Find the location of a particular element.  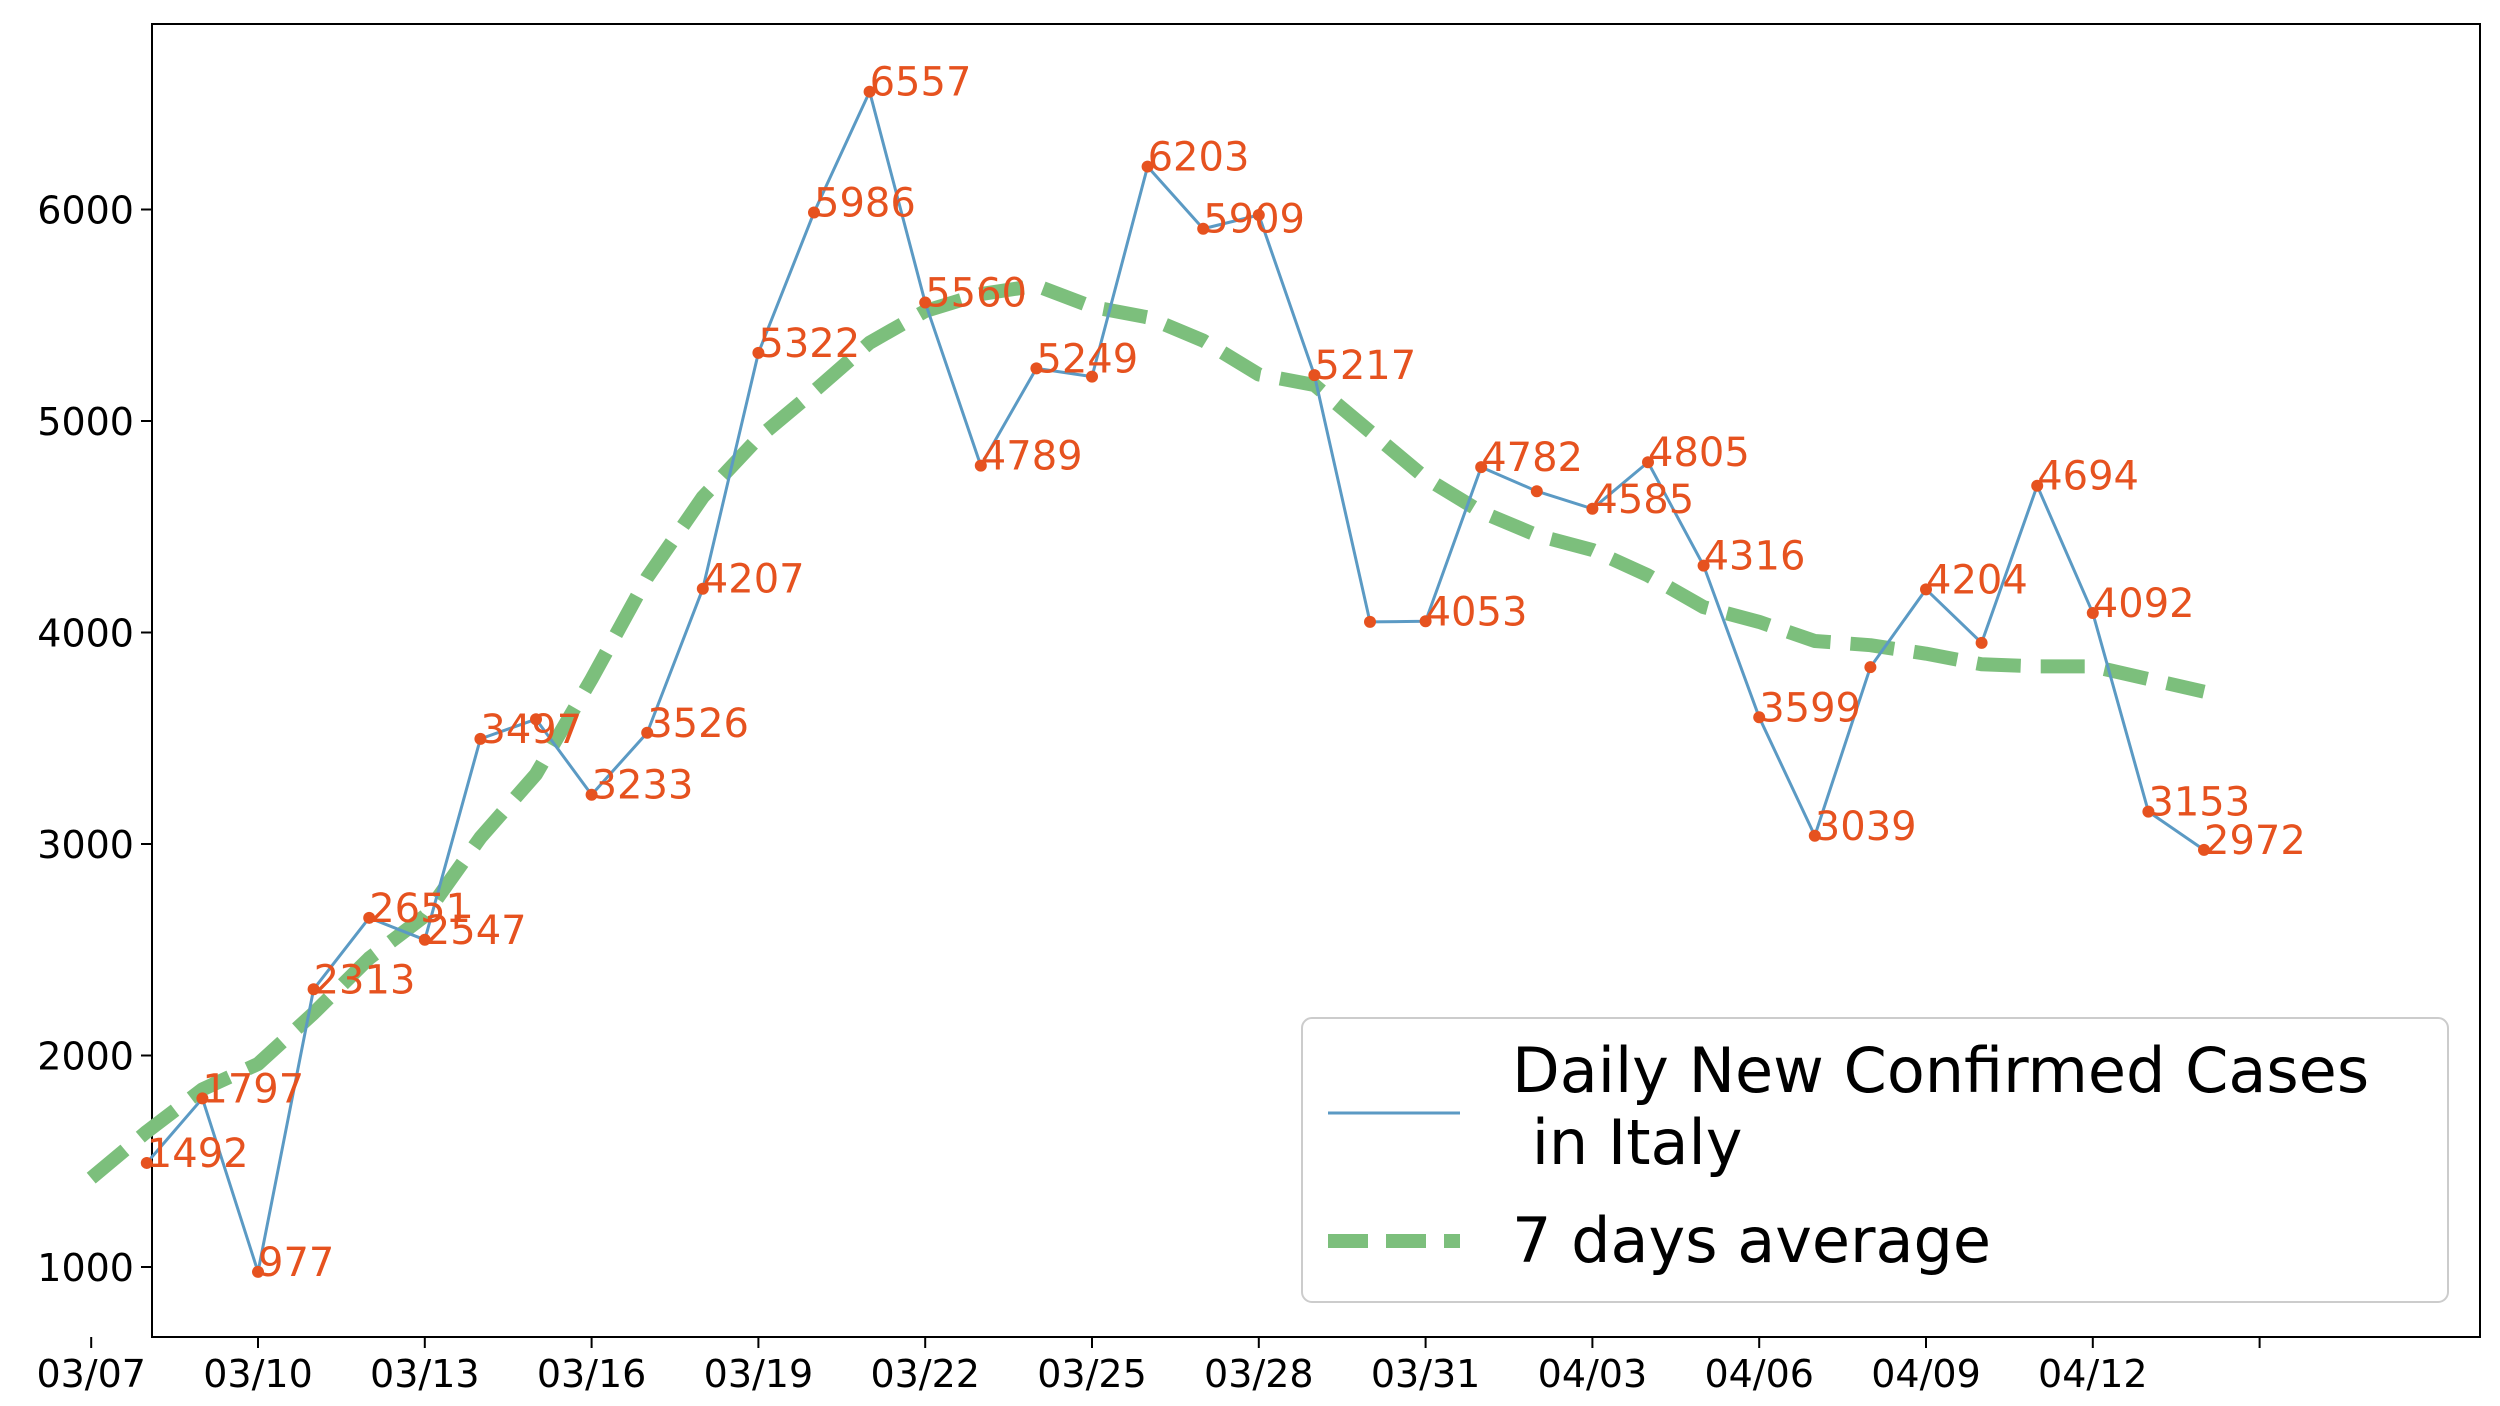

legend-label-daily-line2: in Italy is located at coordinates (1627, 1142).